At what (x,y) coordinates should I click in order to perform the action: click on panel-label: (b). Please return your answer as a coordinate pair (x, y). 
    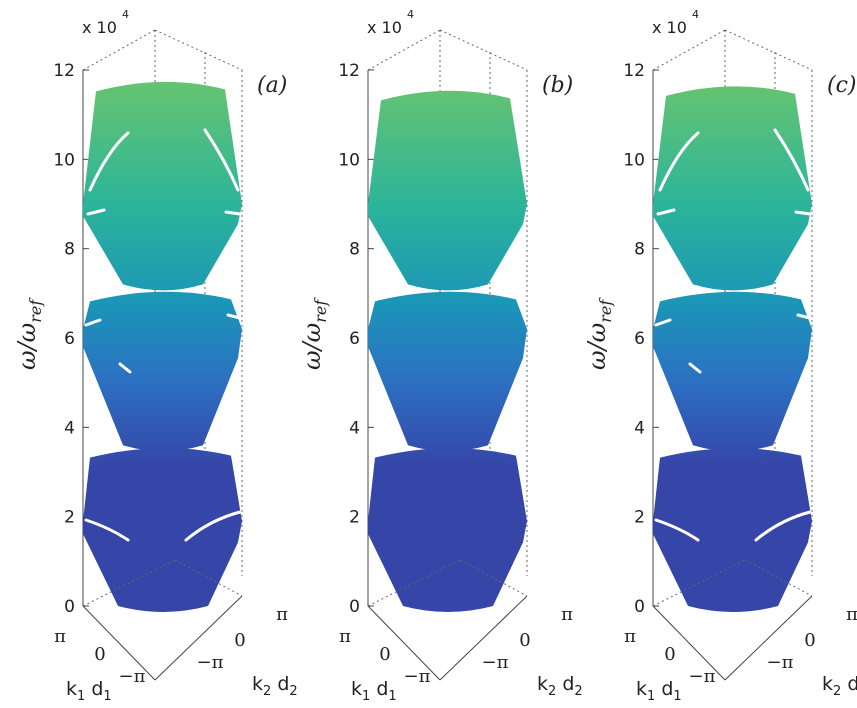
    Looking at the image, I should click on (557, 85).